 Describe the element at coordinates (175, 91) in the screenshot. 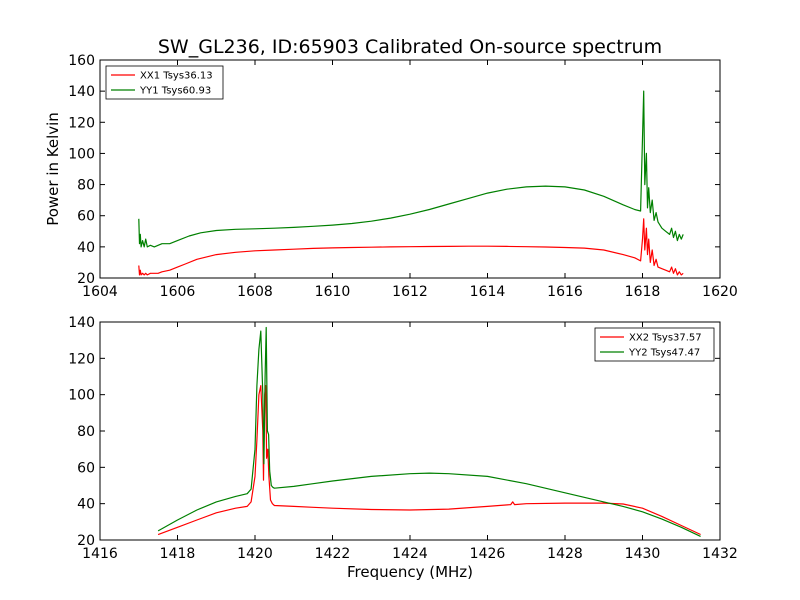

I see `legend-entry: YY1 Tsys60.93` at that location.